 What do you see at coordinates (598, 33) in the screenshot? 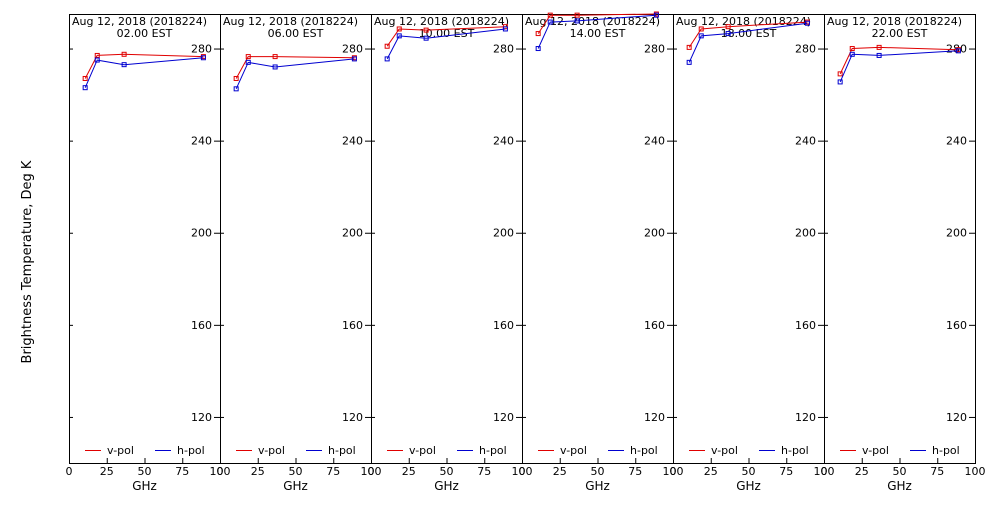
I see `panel-title-time: 14.00 EST` at bounding box center [598, 33].